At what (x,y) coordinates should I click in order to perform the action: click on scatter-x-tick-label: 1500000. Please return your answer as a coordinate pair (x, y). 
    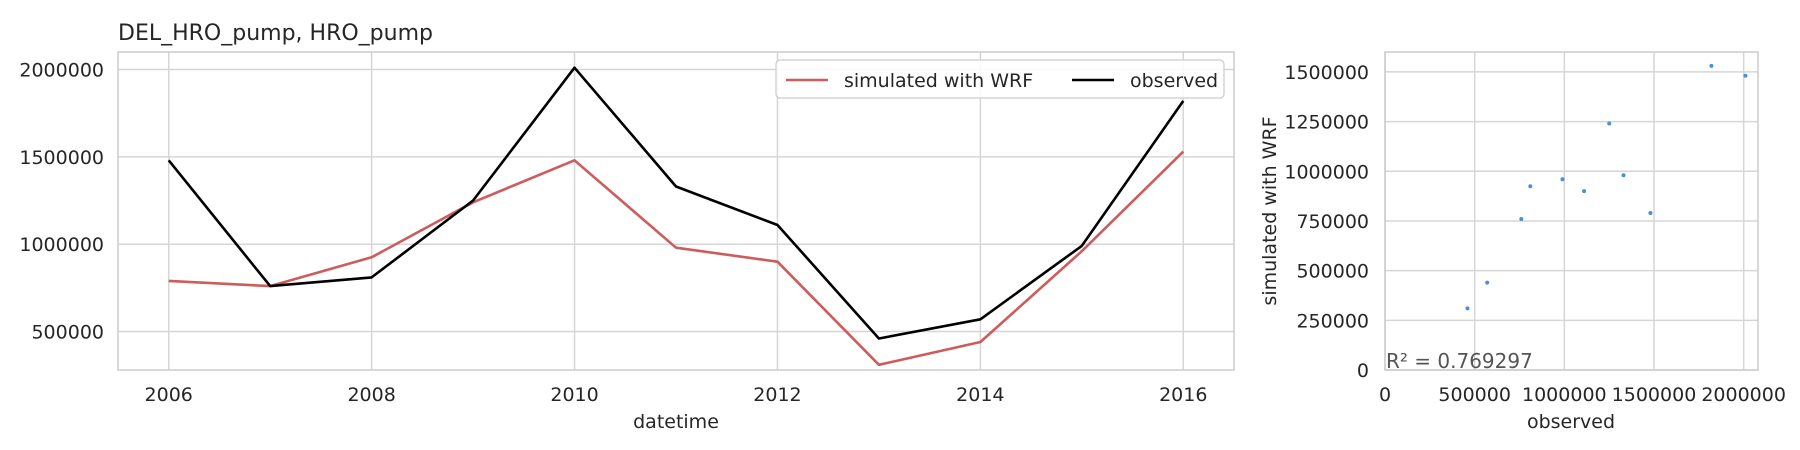
    Looking at the image, I should click on (1654, 395).